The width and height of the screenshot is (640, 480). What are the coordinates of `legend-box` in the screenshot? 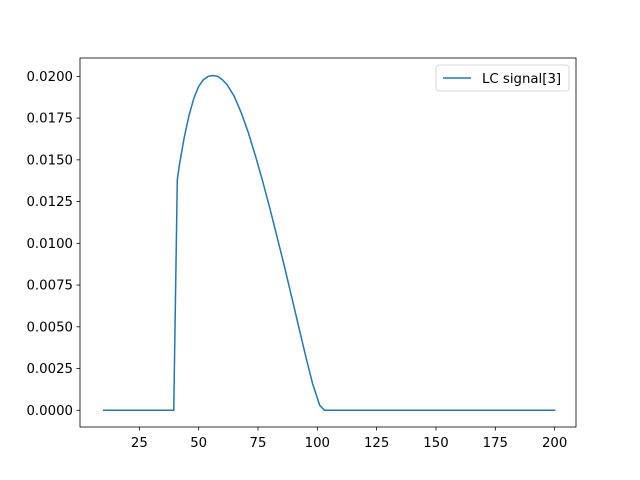 It's located at (502, 78).